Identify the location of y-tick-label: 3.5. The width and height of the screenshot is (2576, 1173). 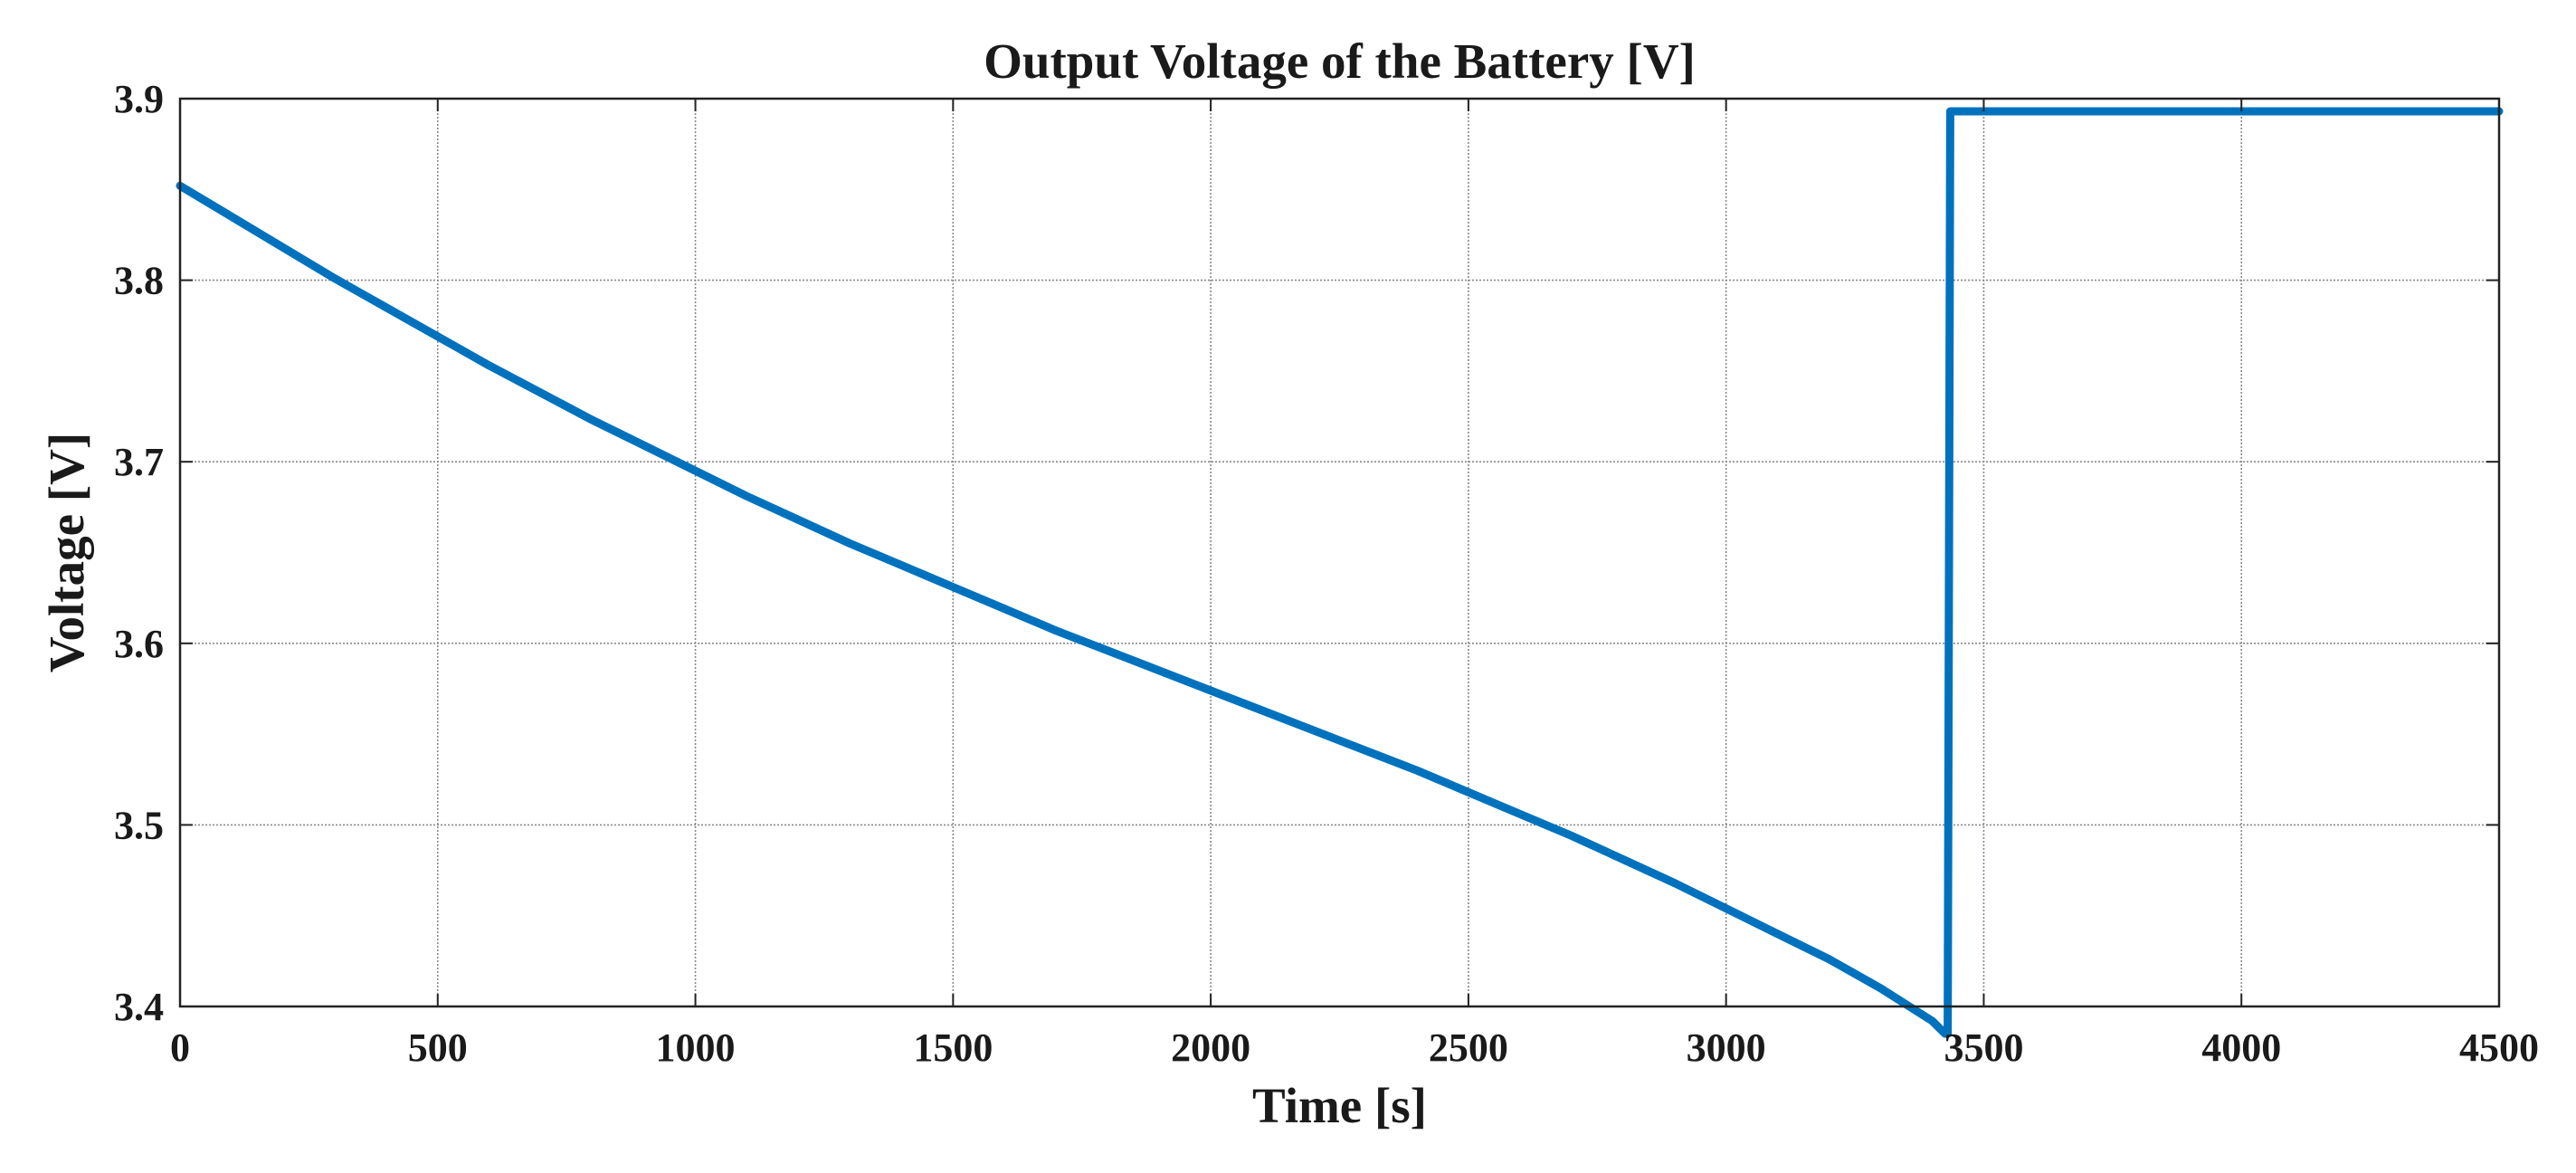
(139, 825).